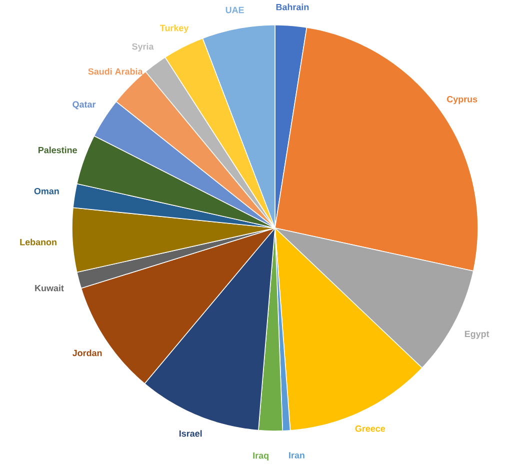 This screenshot has width=505, height=469. What do you see at coordinates (462, 100) in the screenshot?
I see `slice-label: Cyprus` at bounding box center [462, 100].